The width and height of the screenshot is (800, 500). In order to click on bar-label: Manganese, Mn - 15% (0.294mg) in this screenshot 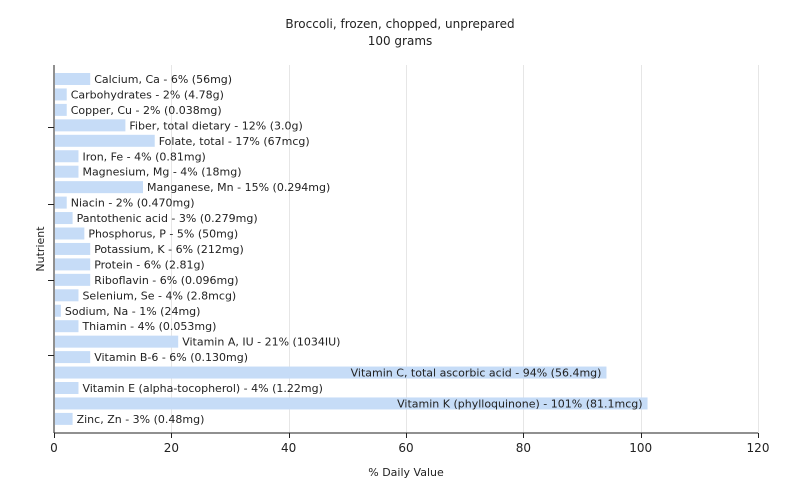, I will do `click(238, 187)`.